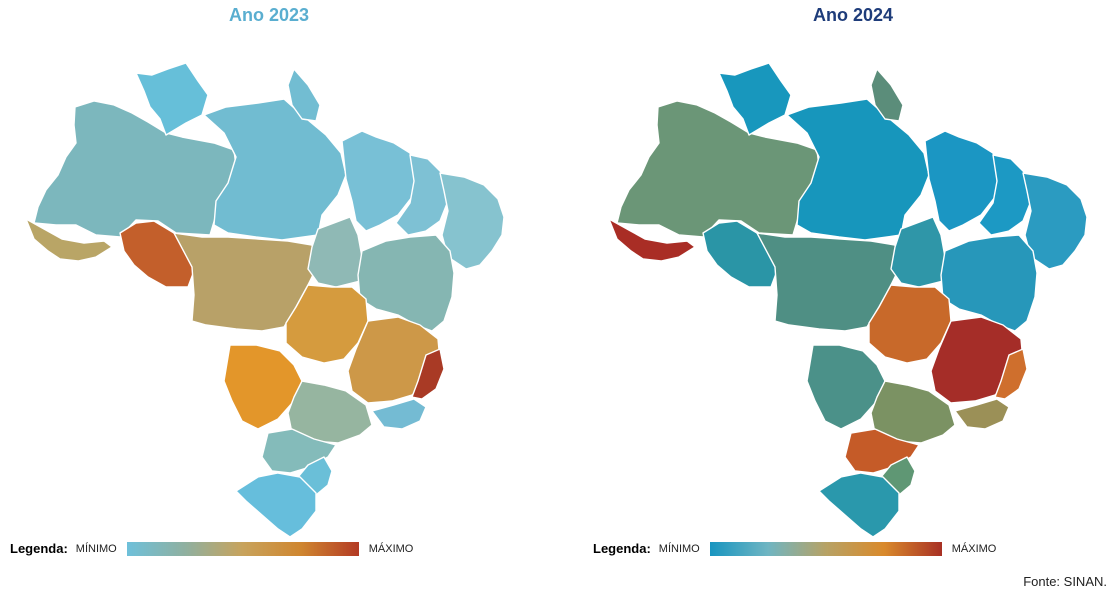 This screenshot has width=1117, height=595. What do you see at coordinates (269, 15) in the screenshot?
I see `map-title-2023: Ano 2023` at bounding box center [269, 15].